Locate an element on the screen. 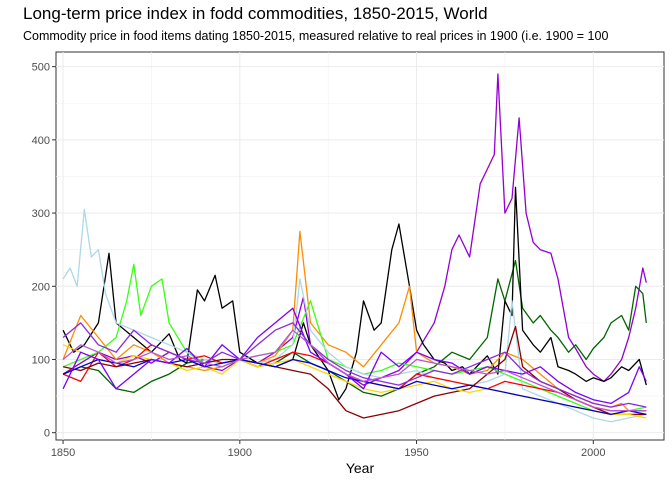  y-tick-label: 500 is located at coordinates (41, 68).